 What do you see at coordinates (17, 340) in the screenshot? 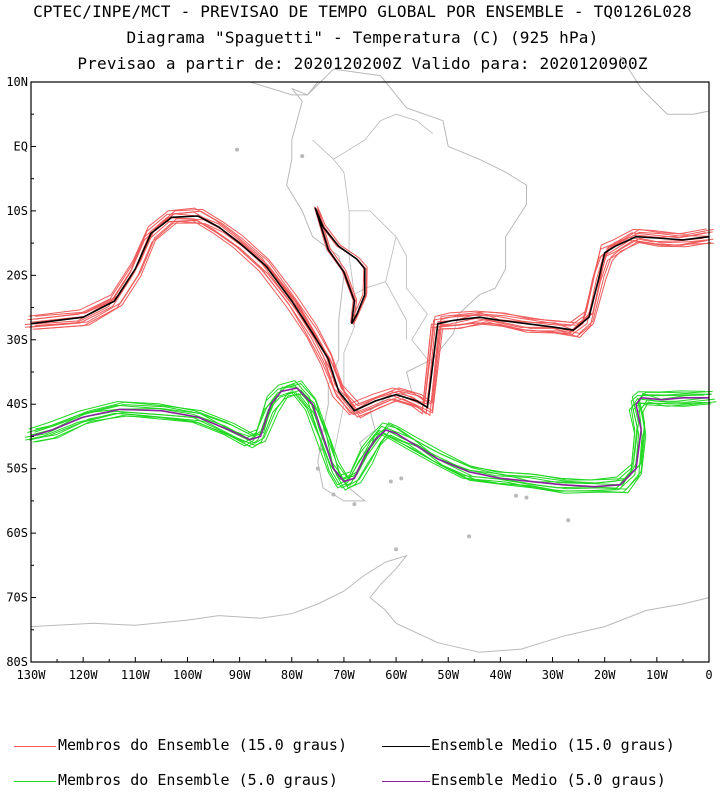
I see `y-tick-label: 30S` at bounding box center [17, 340].